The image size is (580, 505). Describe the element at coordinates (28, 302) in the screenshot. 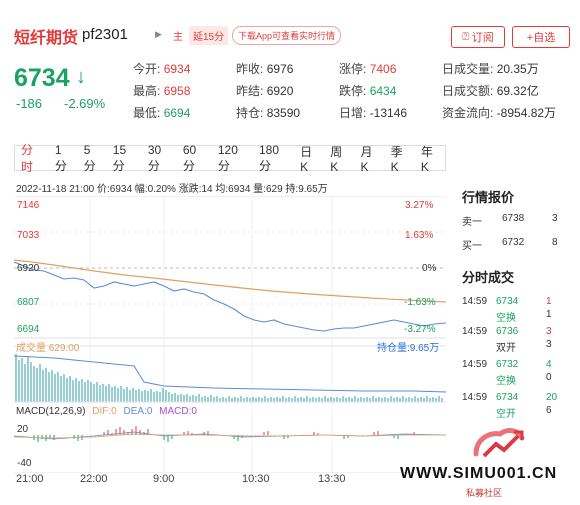

I see `price-tick-4: 6807` at that location.